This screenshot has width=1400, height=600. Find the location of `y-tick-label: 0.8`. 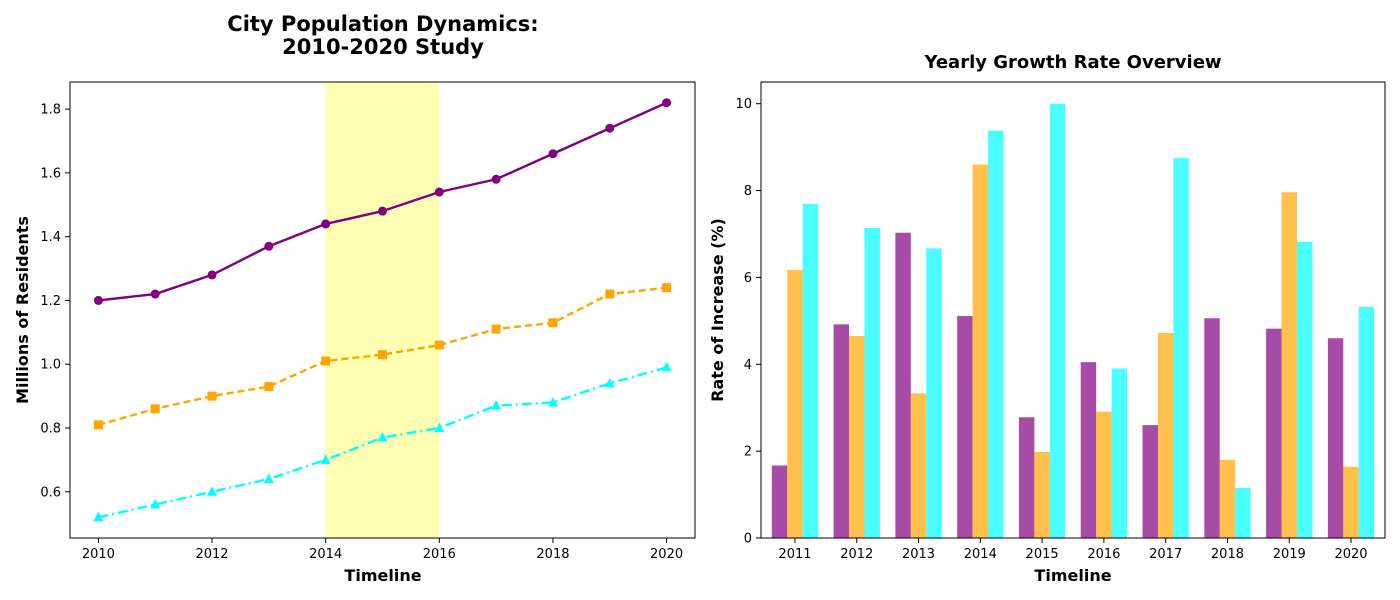

y-tick-label: 0.8 is located at coordinates (50, 428).